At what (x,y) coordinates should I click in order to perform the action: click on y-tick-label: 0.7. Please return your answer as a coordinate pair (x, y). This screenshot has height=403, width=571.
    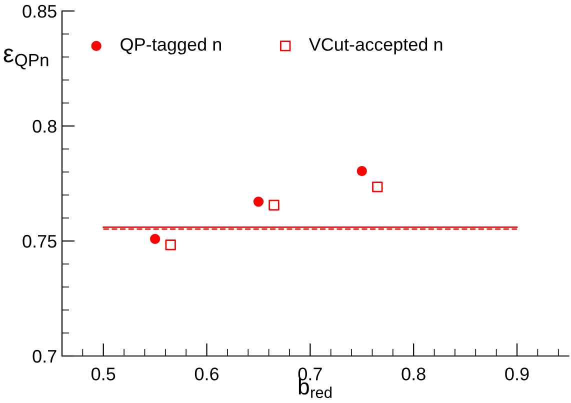
    Looking at the image, I should click on (44, 356).